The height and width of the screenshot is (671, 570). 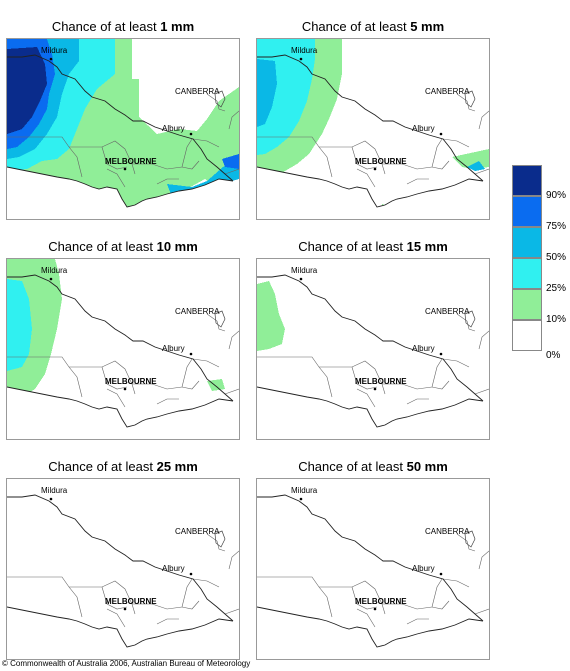 I want to click on panel-title-threshold: 5 mm, so click(x=427, y=26).